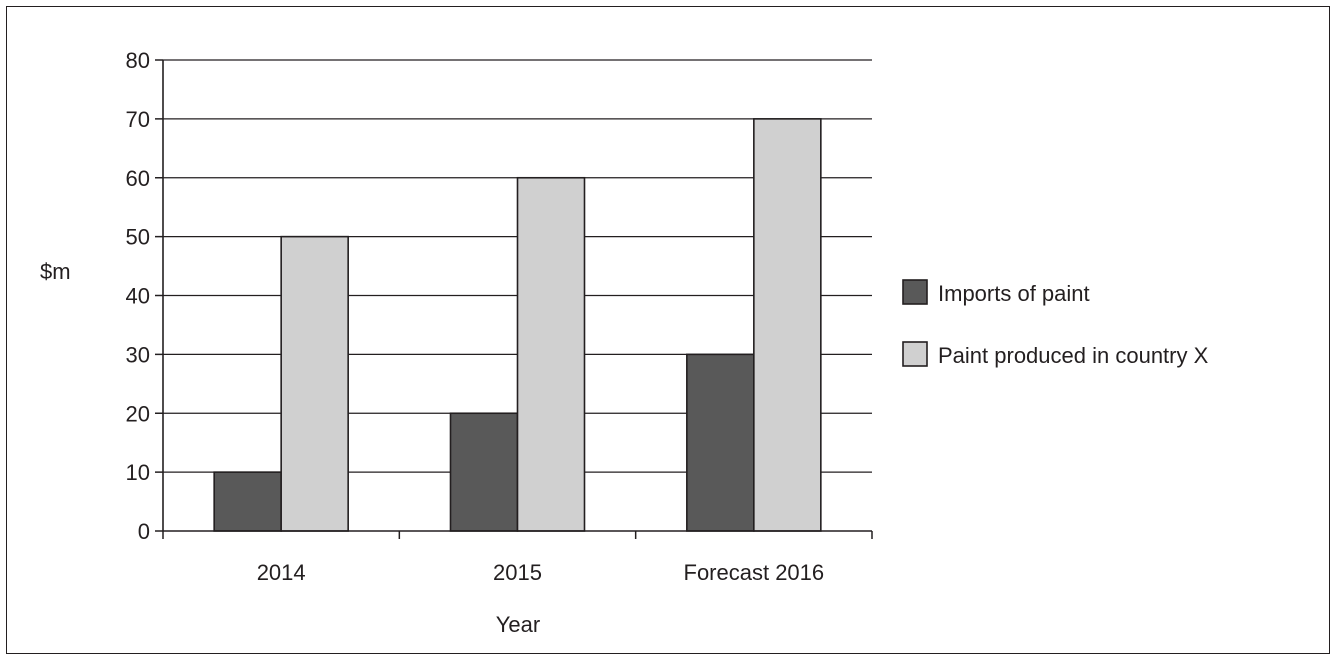  Describe the element at coordinates (138, 60) in the screenshot. I see `y-tick-label: 80` at that location.